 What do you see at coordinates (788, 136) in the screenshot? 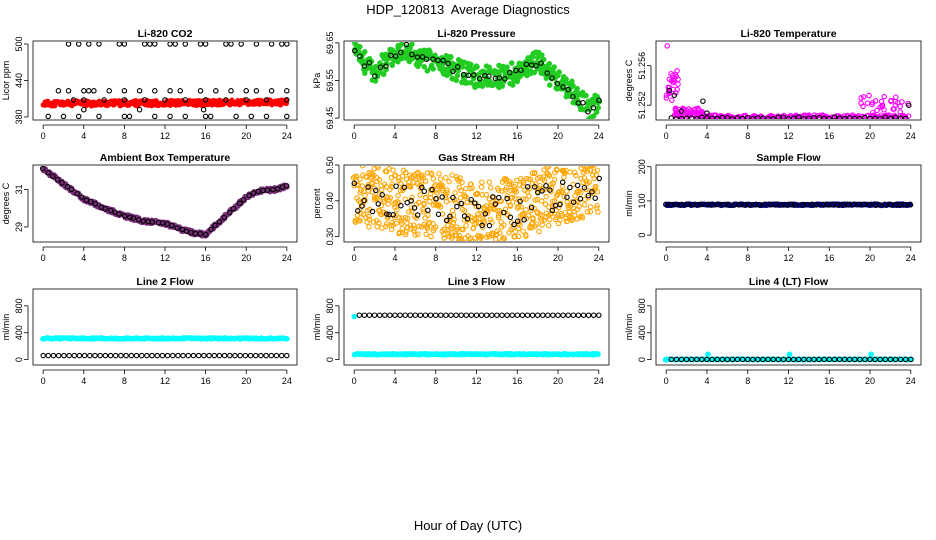
I see `x-tick-label: 12` at bounding box center [788, 136].